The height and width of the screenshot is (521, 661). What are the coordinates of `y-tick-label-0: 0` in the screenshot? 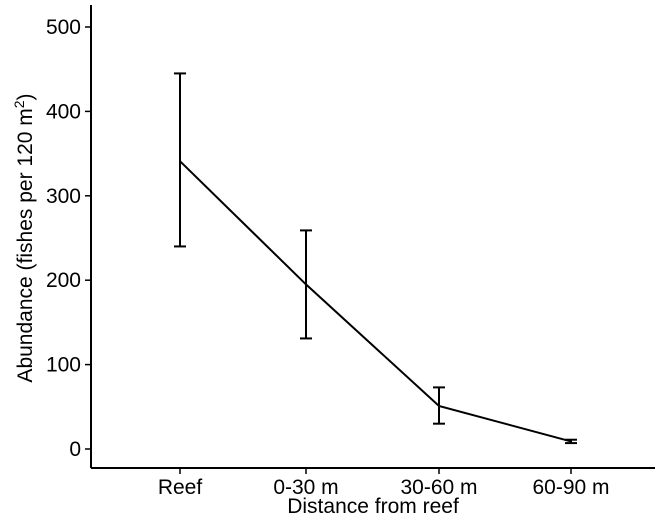 It's located at (75, 449).